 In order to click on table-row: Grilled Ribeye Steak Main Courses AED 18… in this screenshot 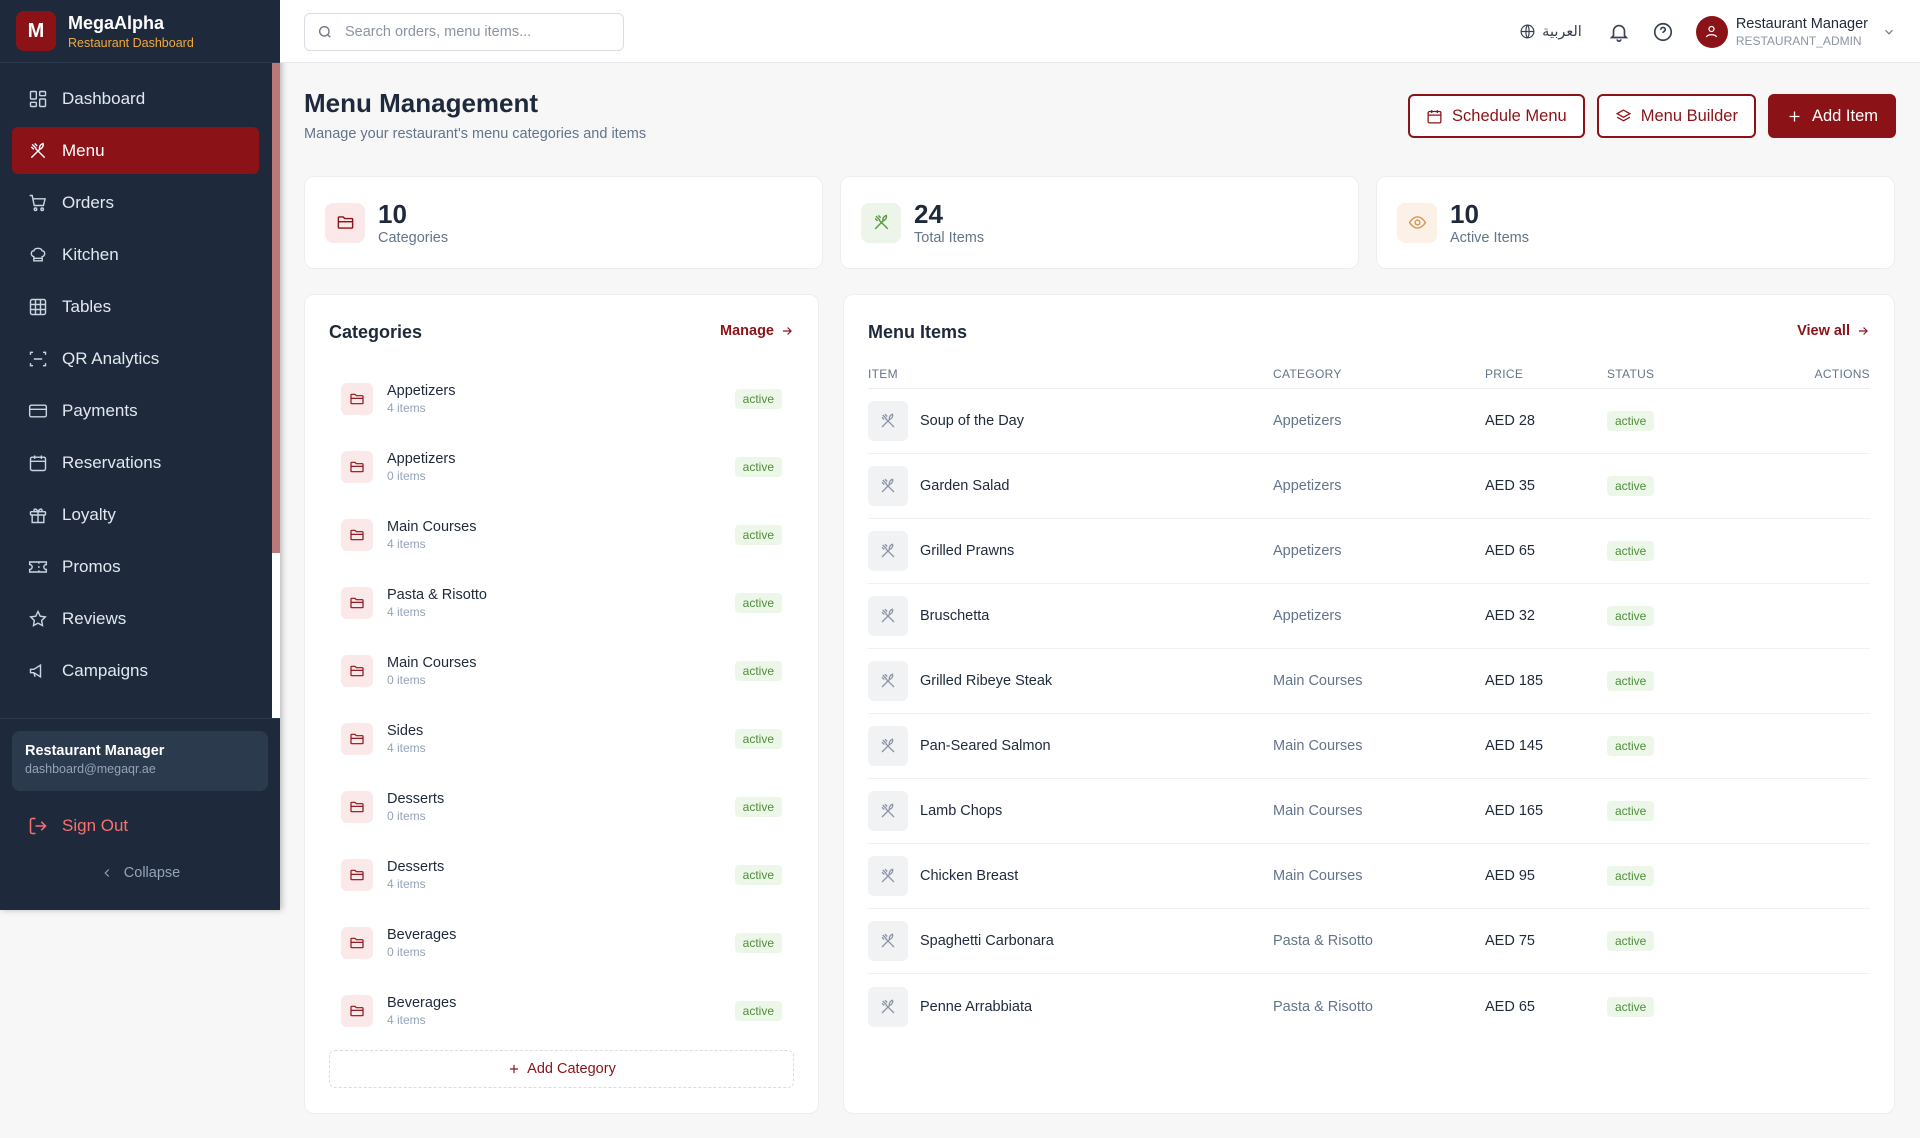, I will do `click(1369, 681)`.